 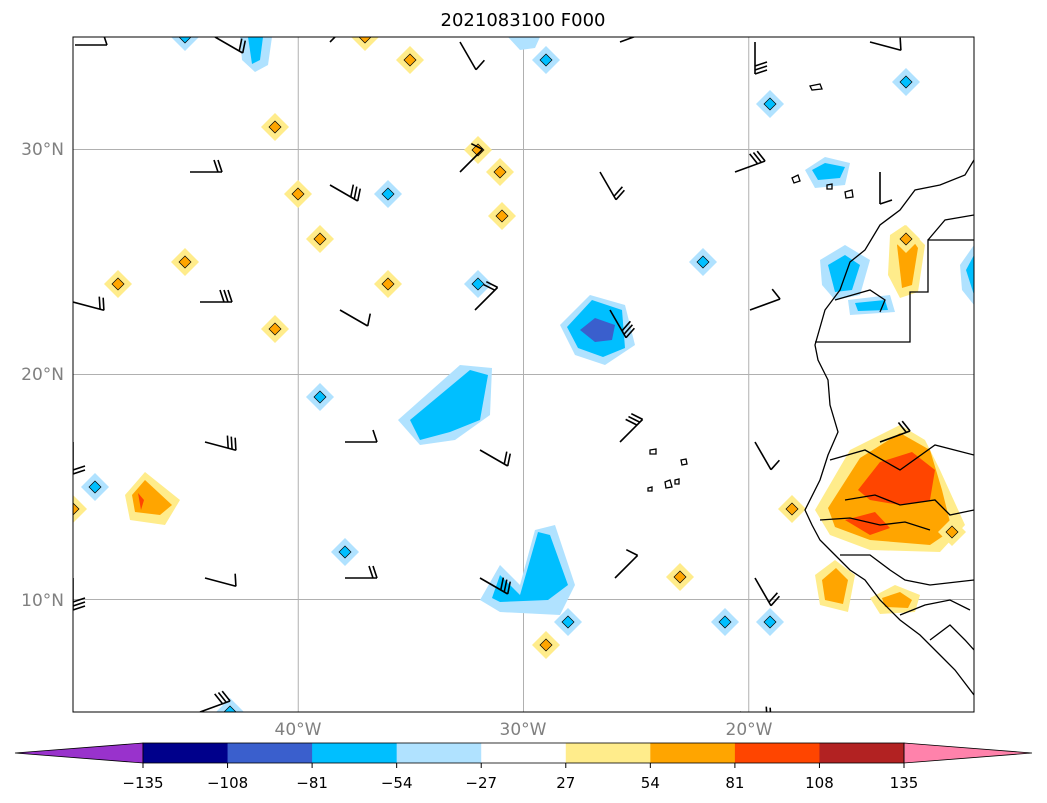 I want to click on colorbar-tick-label: −108, so click(x=227, y=783).